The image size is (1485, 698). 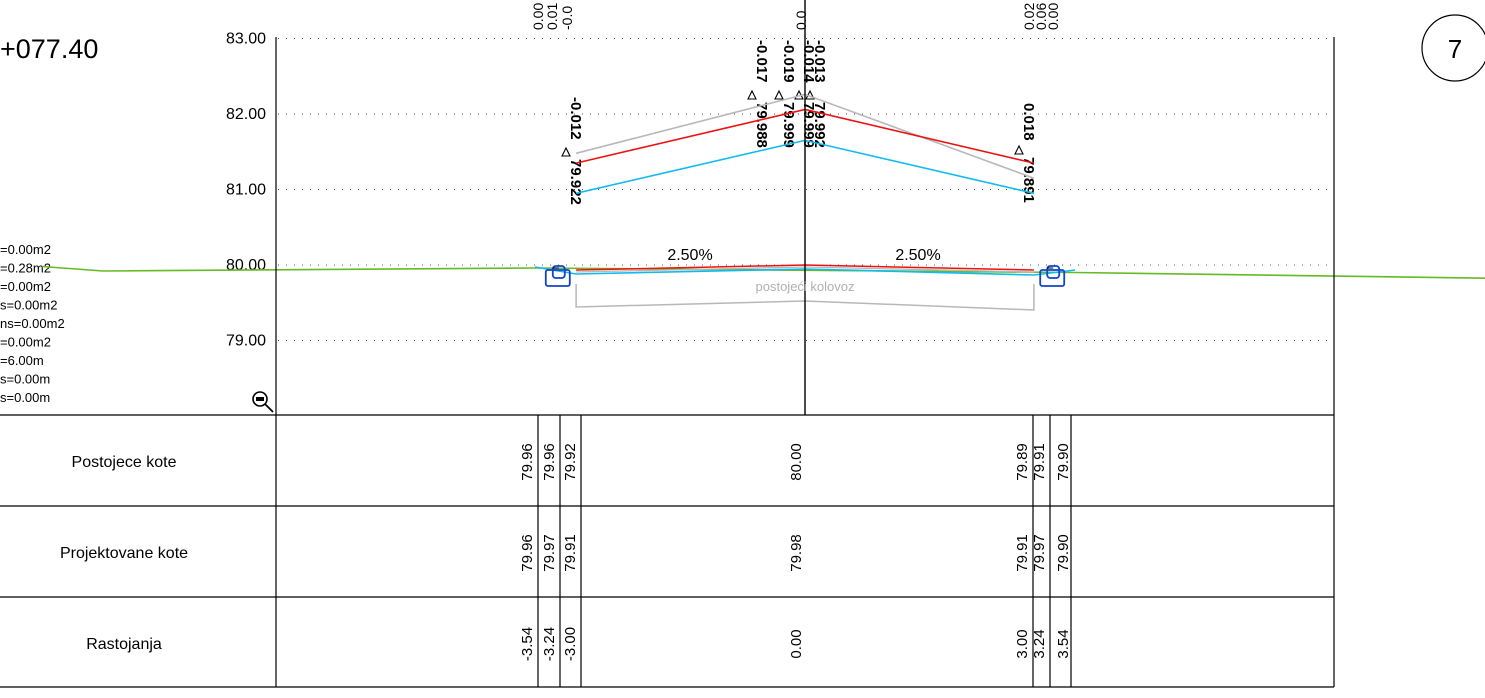 What do you see at coordinates (28, 305) in the screenshot?
I see `area-summary-item: s=0.00m2` at bounding box center [28, 305].